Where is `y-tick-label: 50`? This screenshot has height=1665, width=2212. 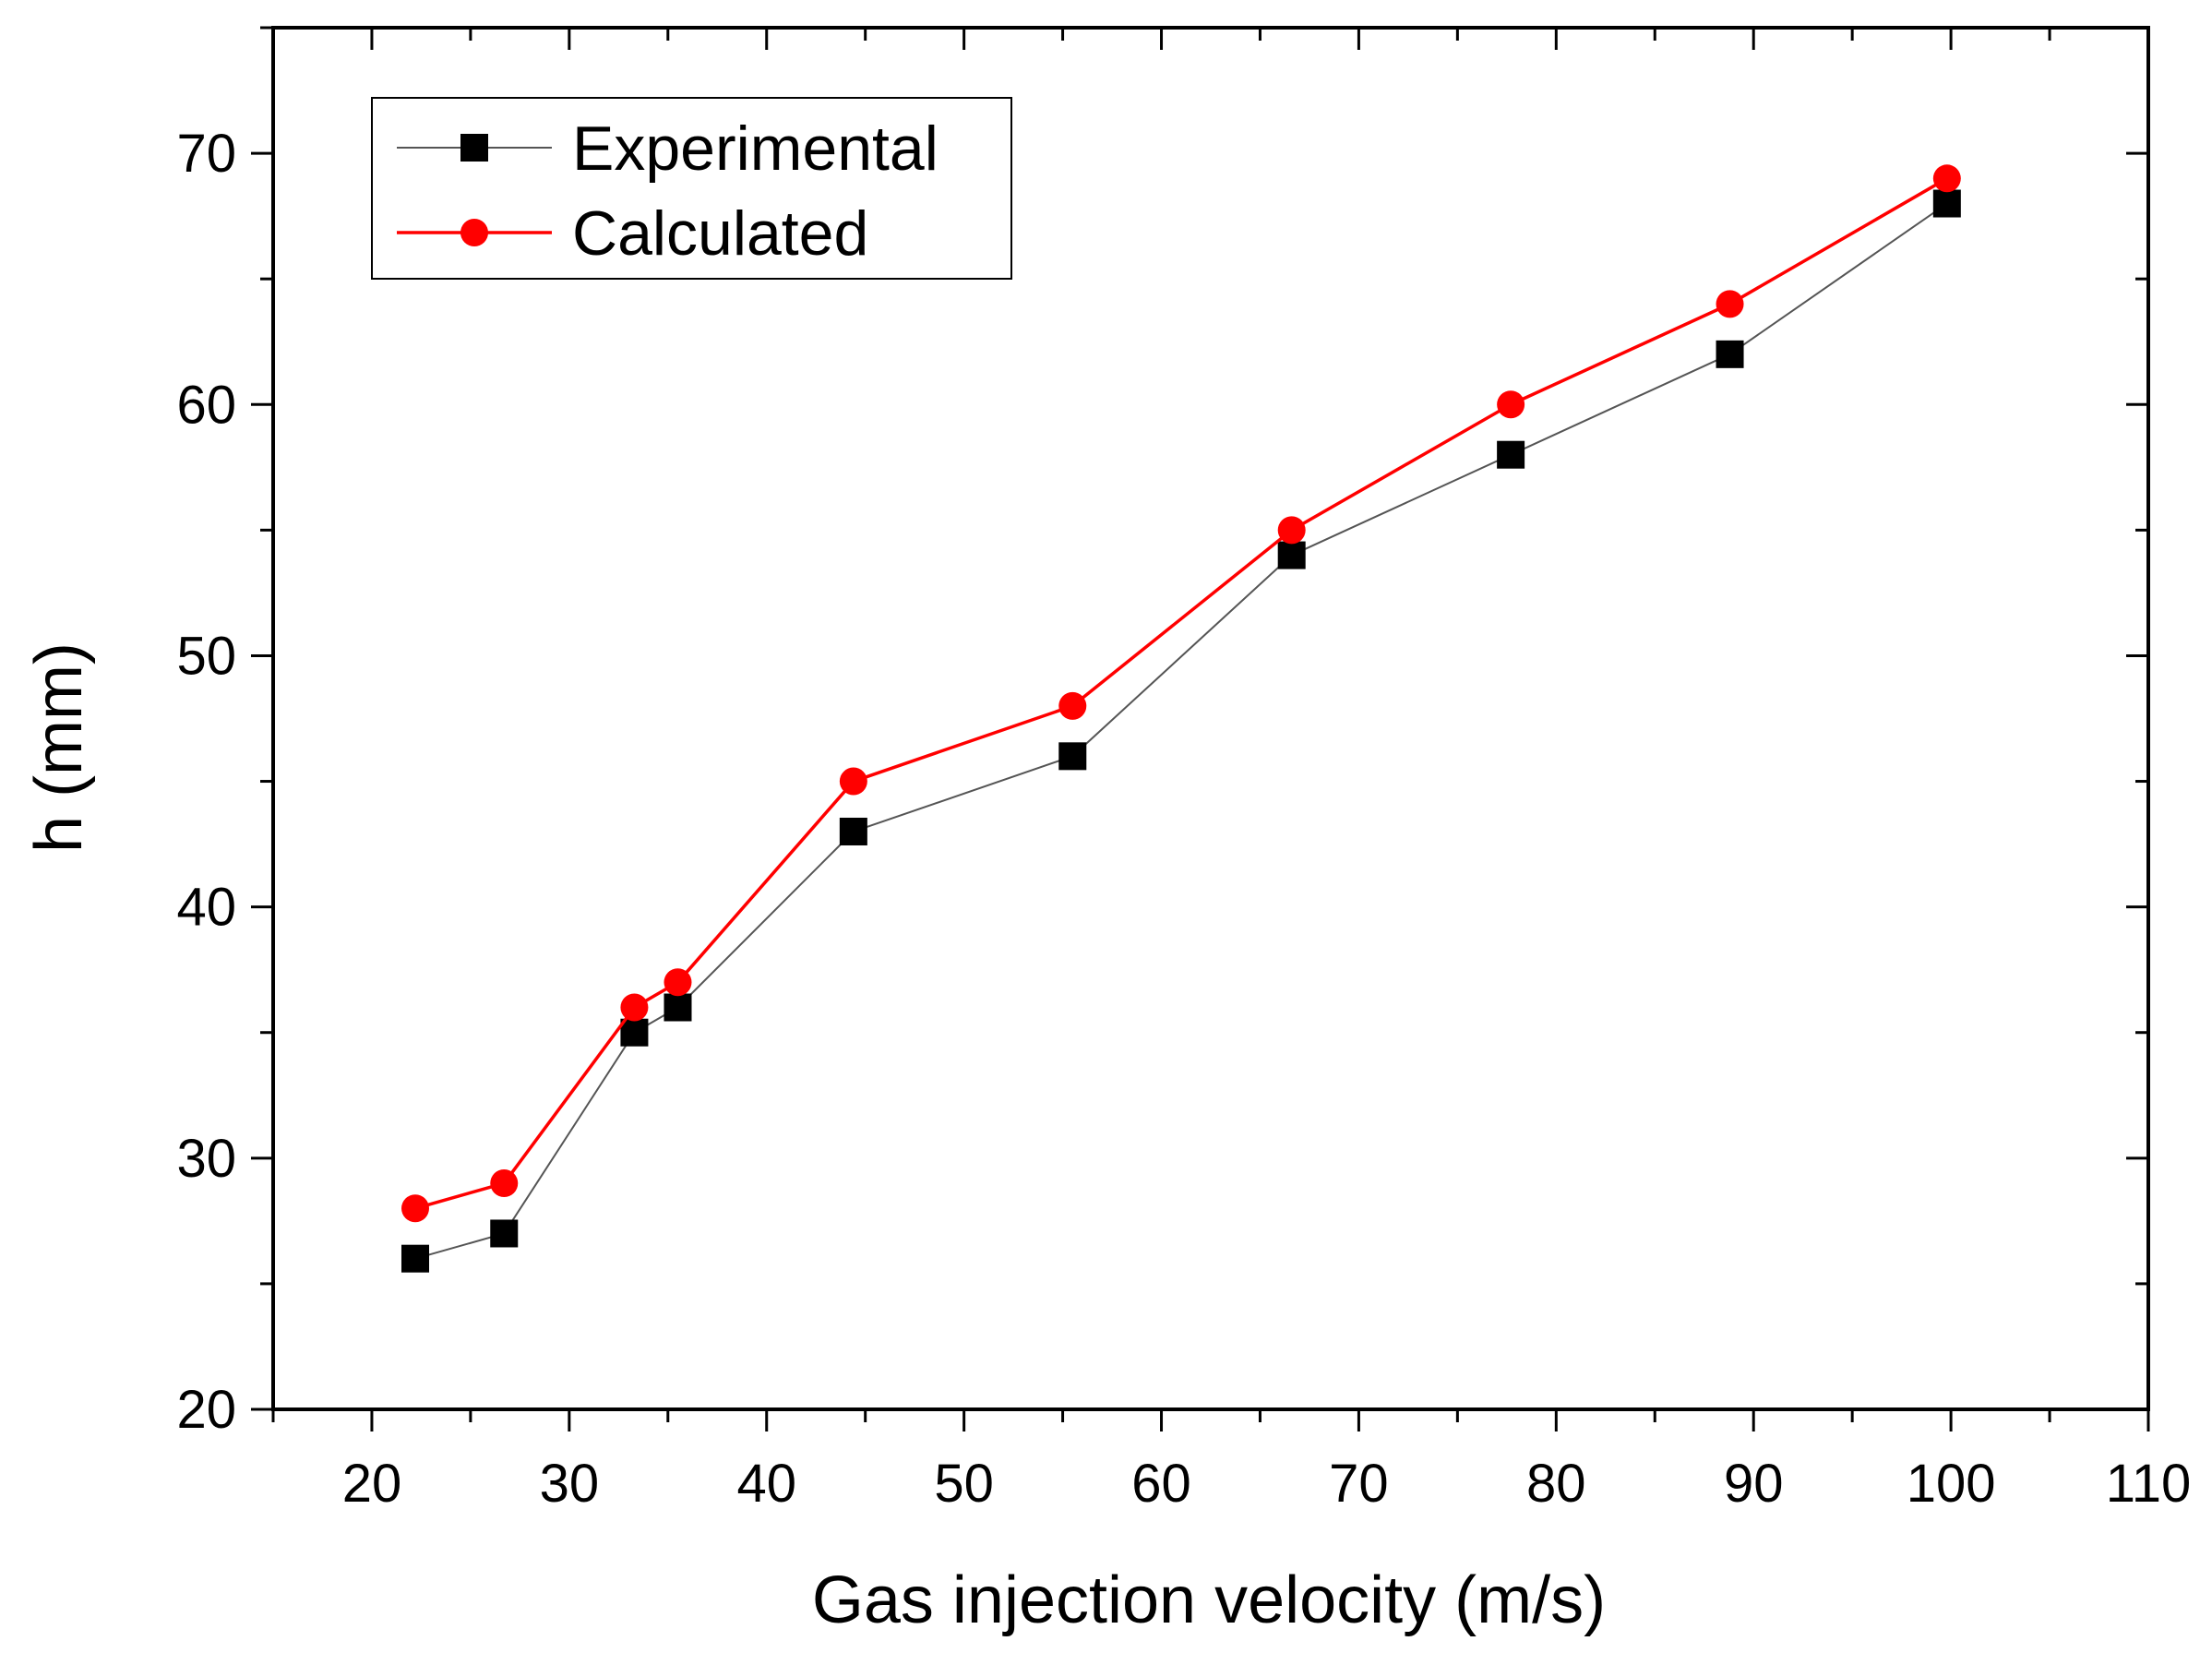 y-tick-label: 50 is located at coordinates (206, 656).